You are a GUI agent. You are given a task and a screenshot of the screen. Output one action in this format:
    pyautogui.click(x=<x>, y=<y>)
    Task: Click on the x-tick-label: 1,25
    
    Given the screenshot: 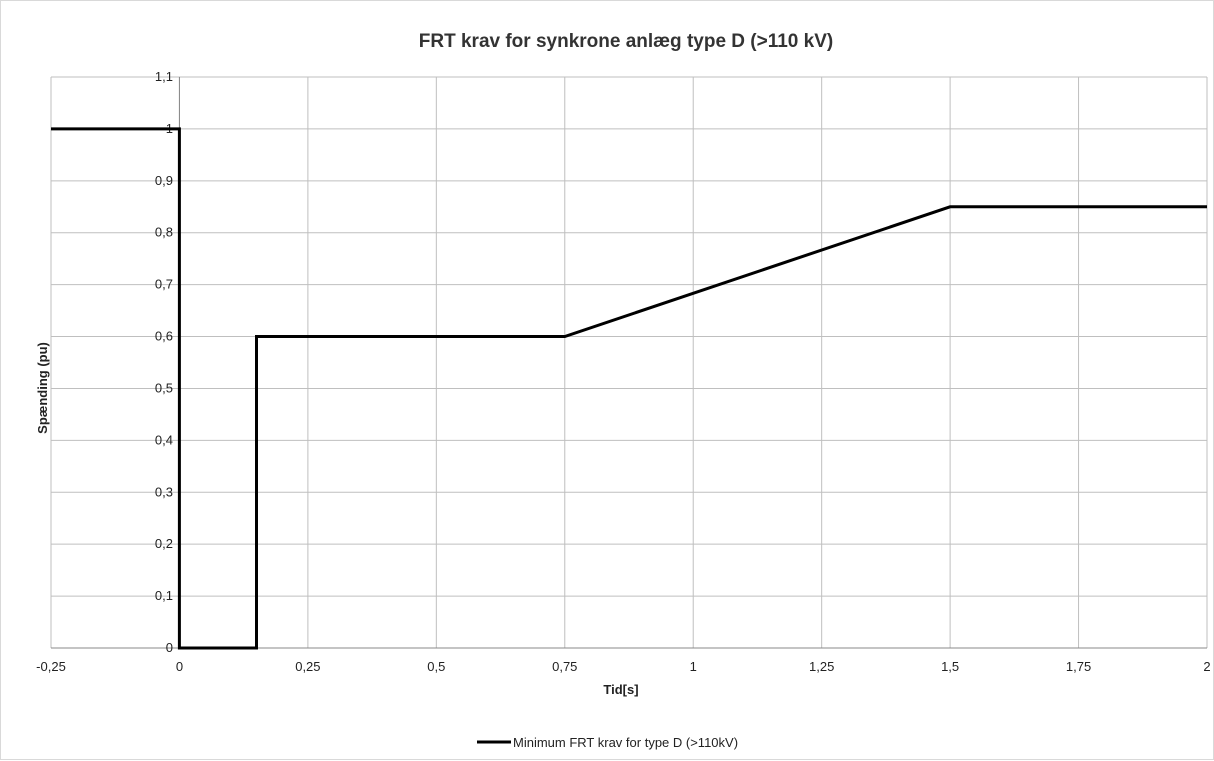 What is the action you would take?
    pyautogui.click(x=821, y=666)
    